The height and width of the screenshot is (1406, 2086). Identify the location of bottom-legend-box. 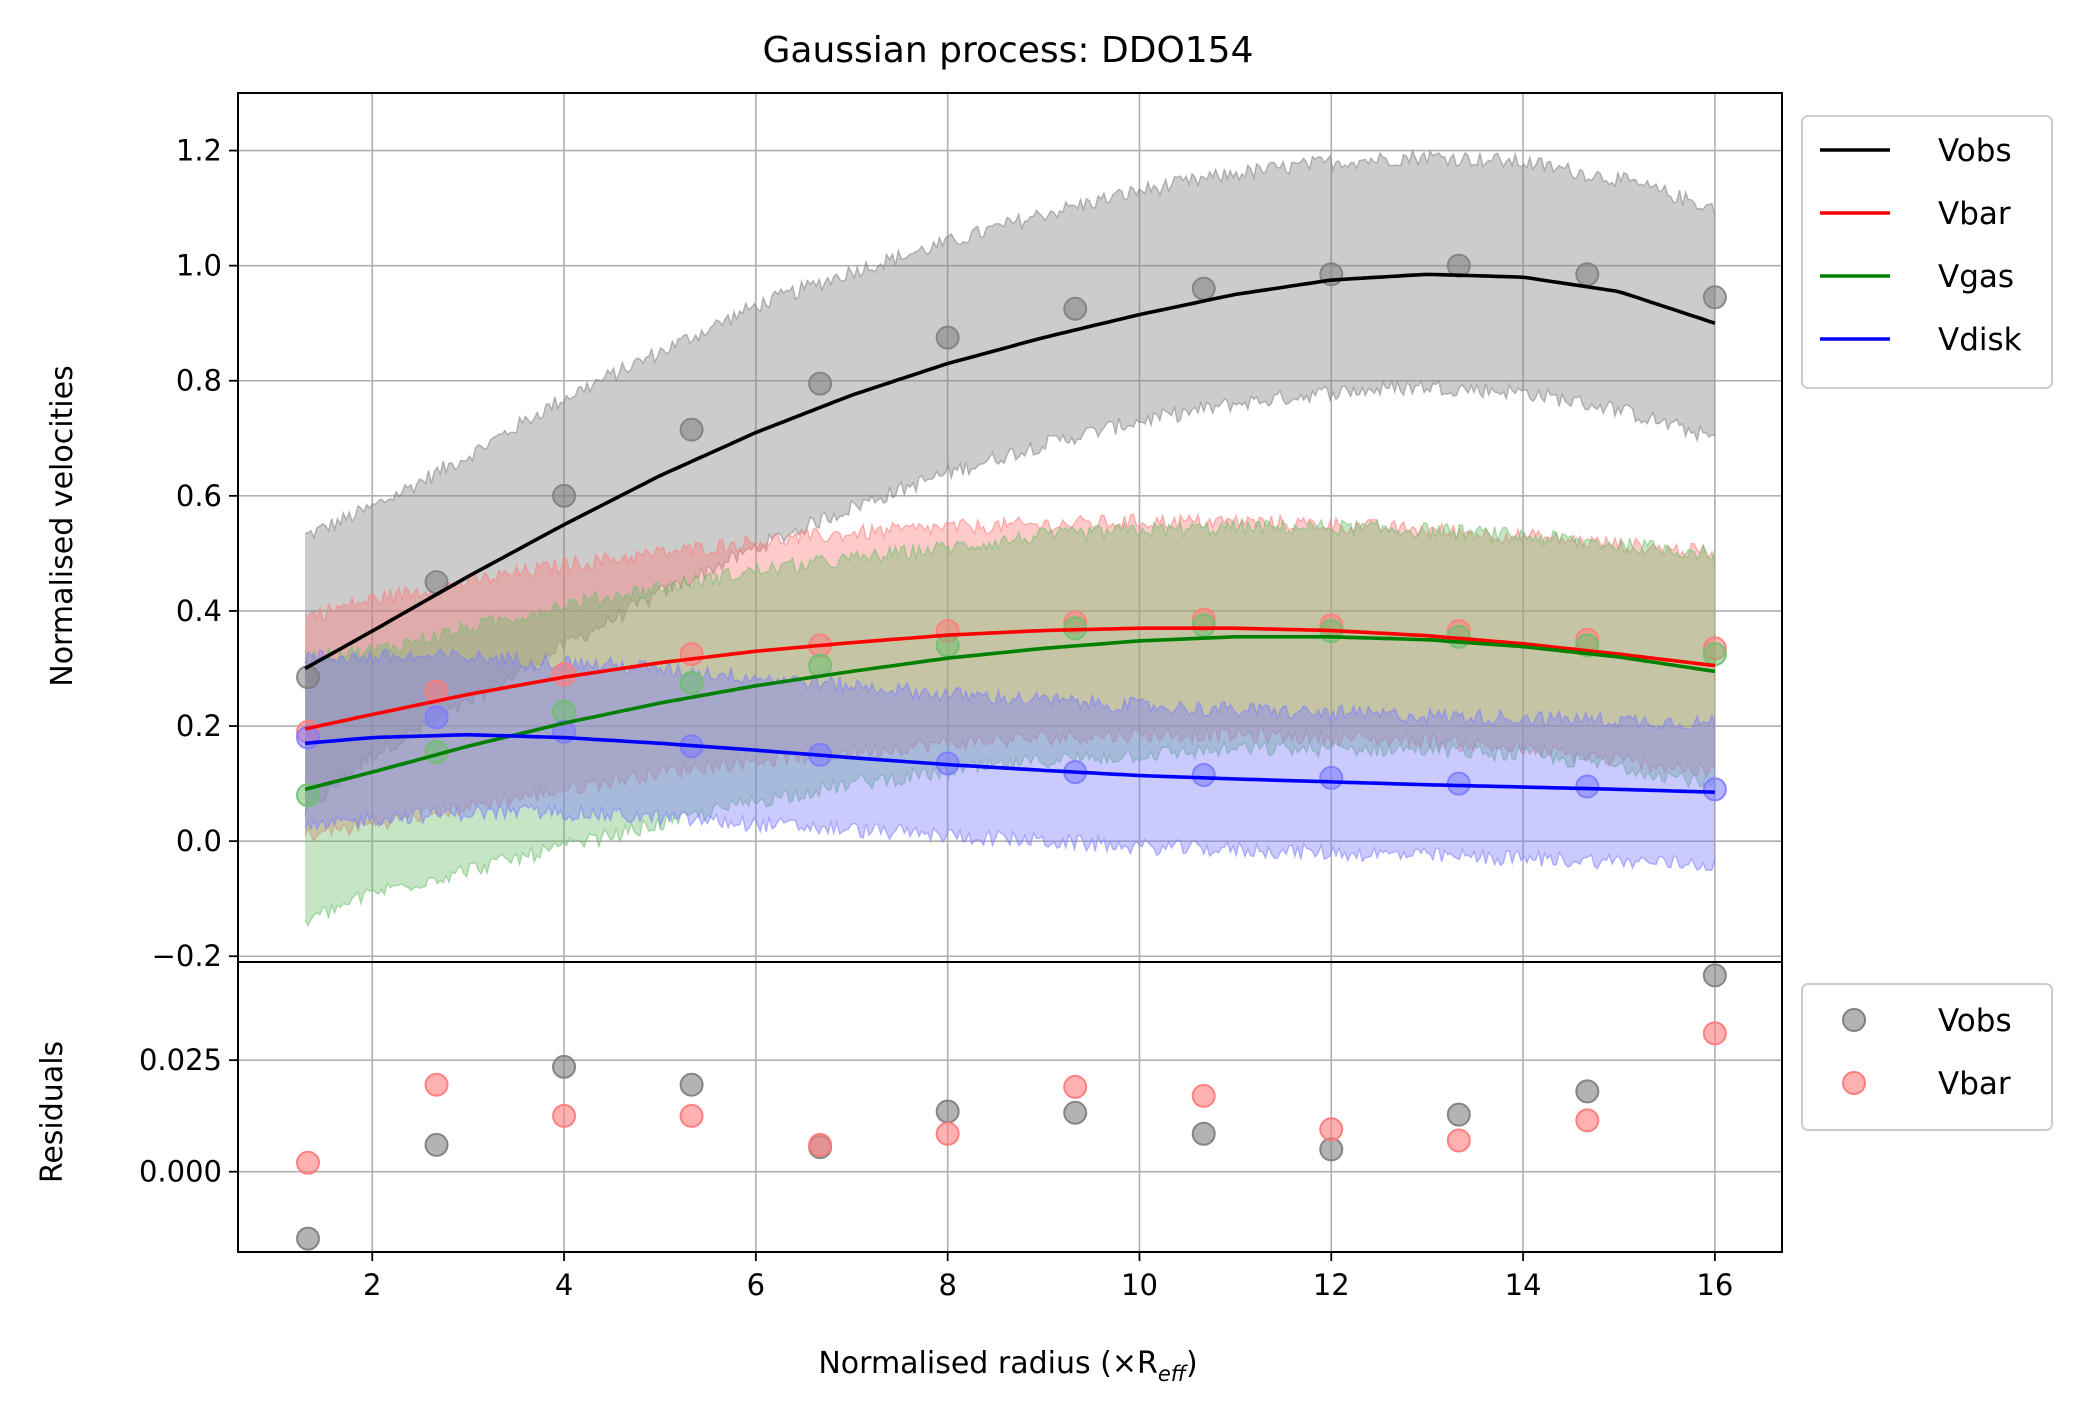
(1927, 1057).